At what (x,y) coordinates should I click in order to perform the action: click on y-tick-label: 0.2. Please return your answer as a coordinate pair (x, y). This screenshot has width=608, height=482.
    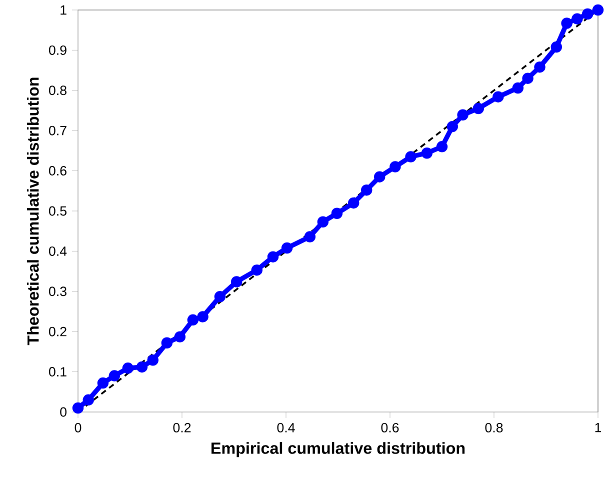
    Looking at the image, I should click on (57, 331).